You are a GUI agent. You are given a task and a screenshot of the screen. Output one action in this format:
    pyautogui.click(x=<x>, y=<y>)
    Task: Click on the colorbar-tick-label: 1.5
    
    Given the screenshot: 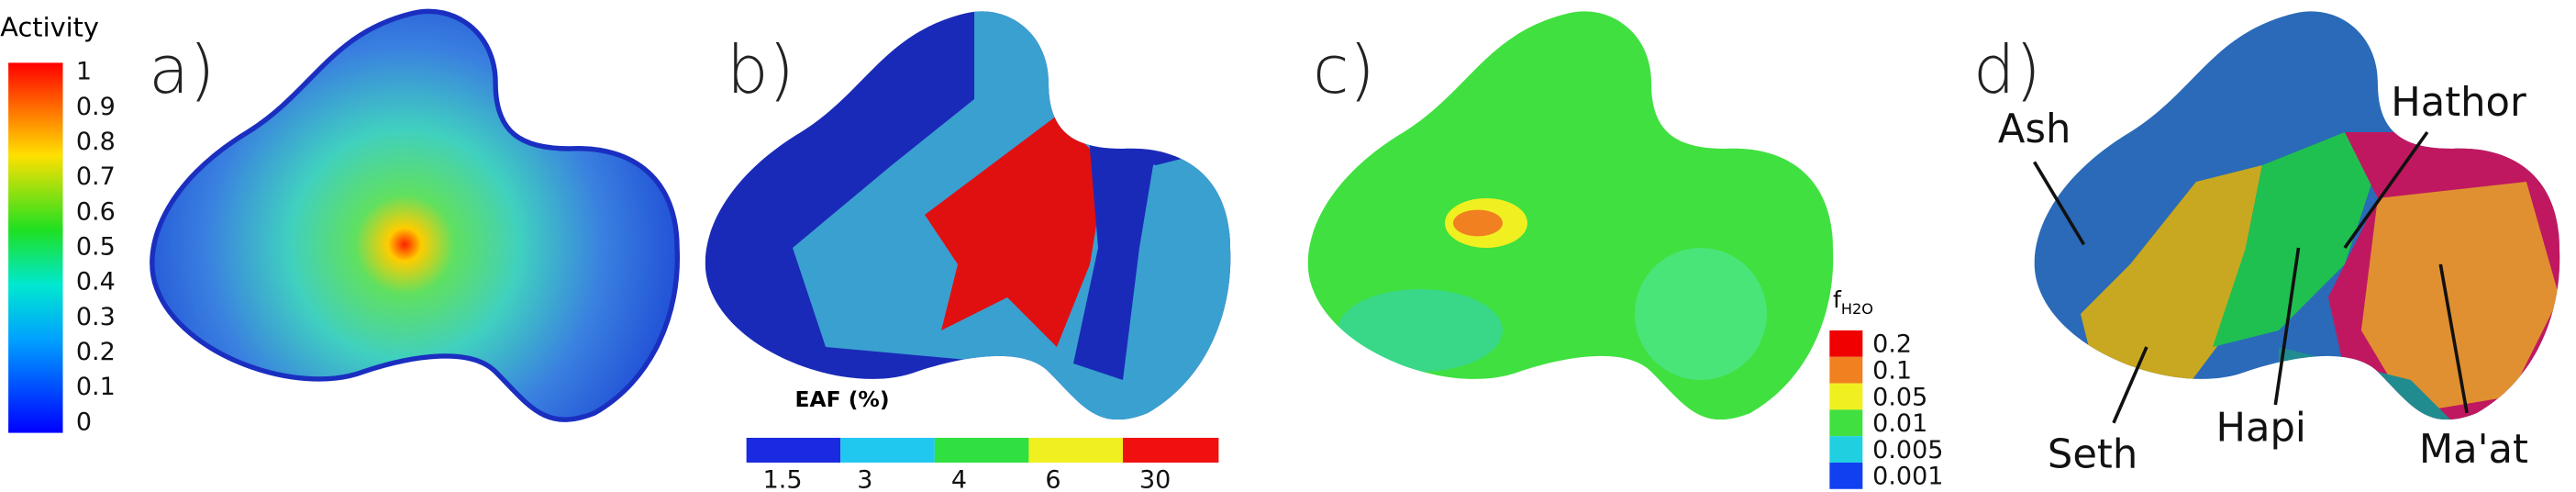 What is the action you would take?
    pyautogui.click(x=783, y=478)
    